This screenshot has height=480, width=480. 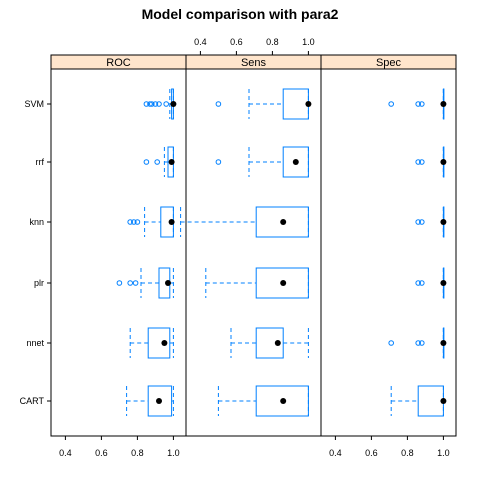 I want to click on box-spec-plr, so click(x=431, y=283).